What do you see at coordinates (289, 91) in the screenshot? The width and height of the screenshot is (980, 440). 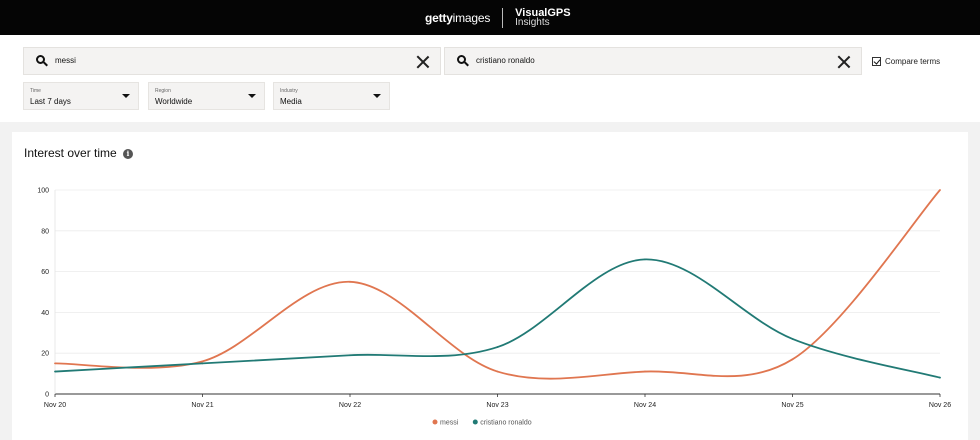 I see `dropdown-label: Industry` at bounding box center [289, 91].